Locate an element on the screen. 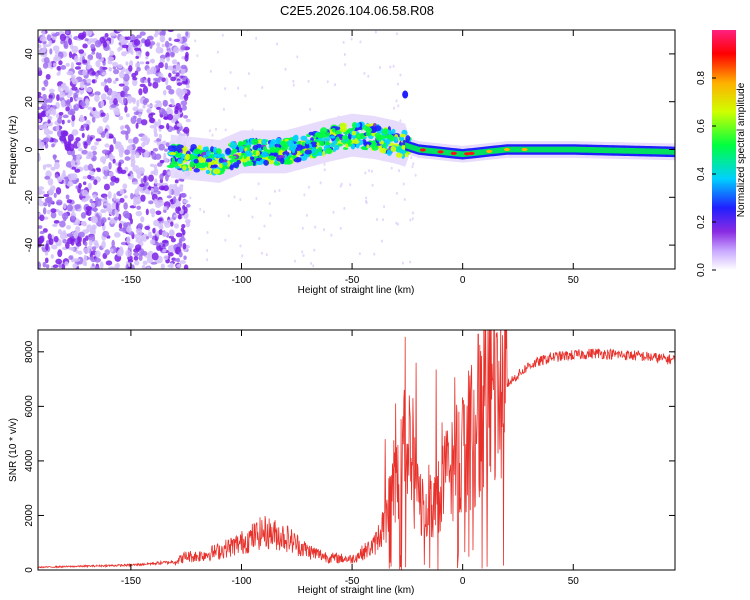 The height and width of the screenshot is (600, 750). figure-title: C2E5.2026.104.06.58.R08 is located at coordinates (357, 10).